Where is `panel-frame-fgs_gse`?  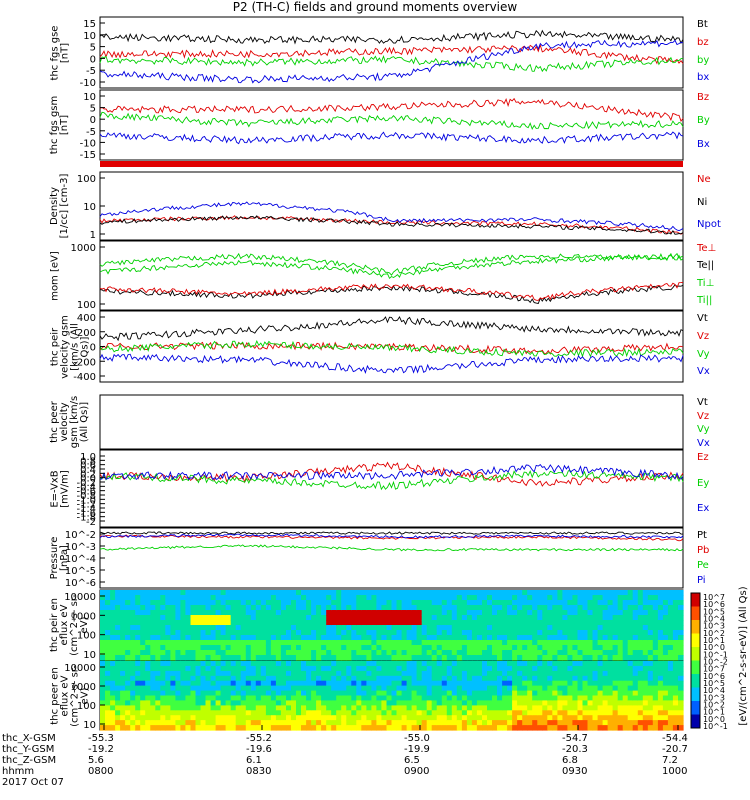
panel-frame-fgs_gse is located at coordinates (391, 52).